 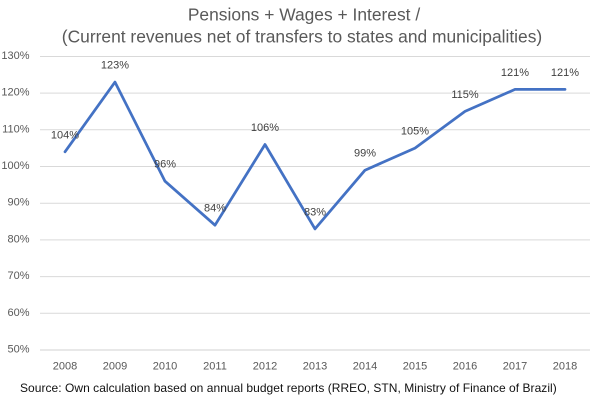 I want to click on svg-text: 110%, so click(x=16, y=129).